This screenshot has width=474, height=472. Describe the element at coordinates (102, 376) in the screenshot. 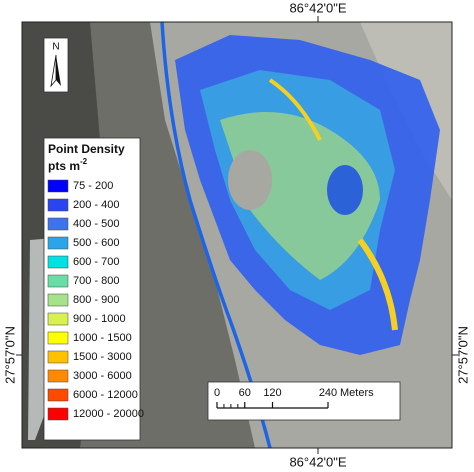

I see `legend-label: 3000 - 6000` at that location.